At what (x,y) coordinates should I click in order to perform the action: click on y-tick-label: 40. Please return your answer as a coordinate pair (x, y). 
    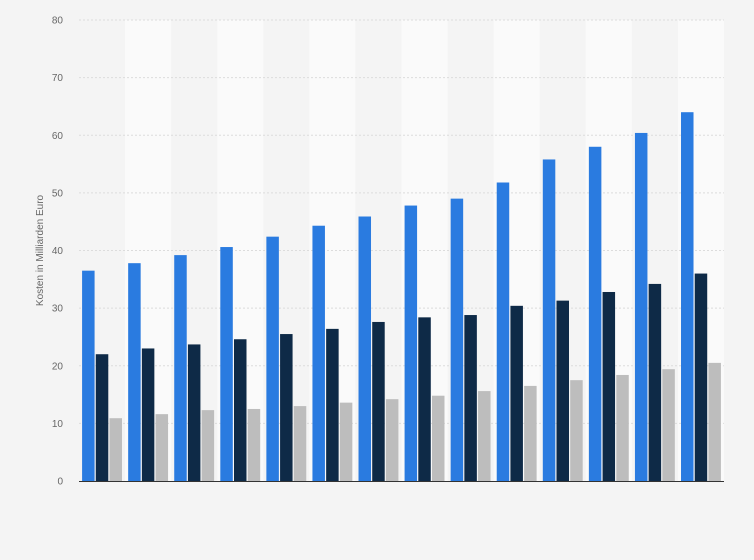
    Looking at the image, I should click on (58, 251).